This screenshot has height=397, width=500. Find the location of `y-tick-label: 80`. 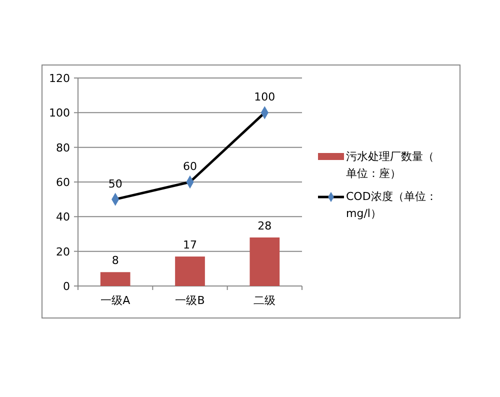

y-tick-label: 80 is located at coordinates (63, 147).